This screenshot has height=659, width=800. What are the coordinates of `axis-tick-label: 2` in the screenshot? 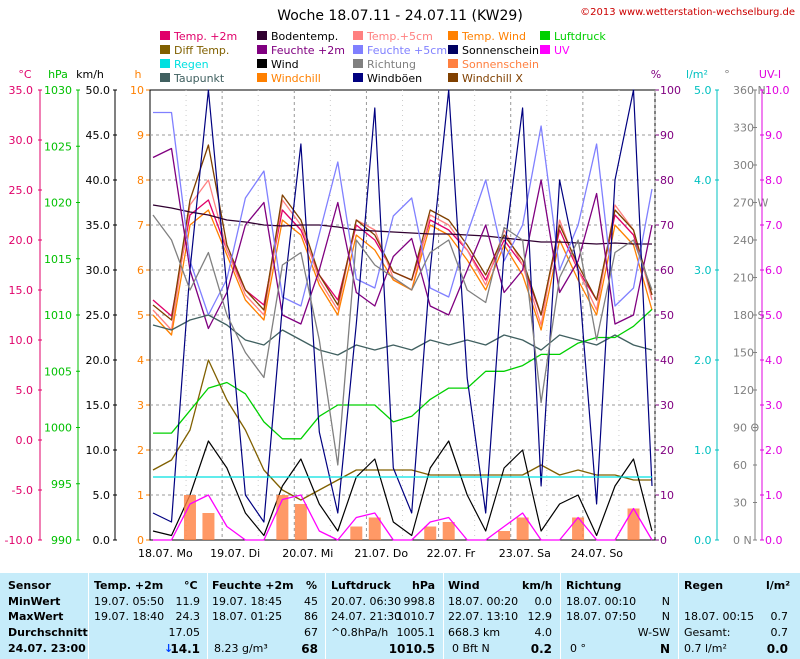 It's located at (140, 450).